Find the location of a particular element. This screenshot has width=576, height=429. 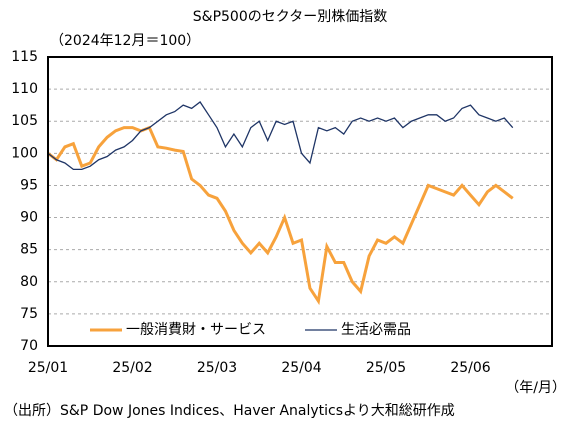

x-tick-label: 25/06 is located at coordinates (470, 368).